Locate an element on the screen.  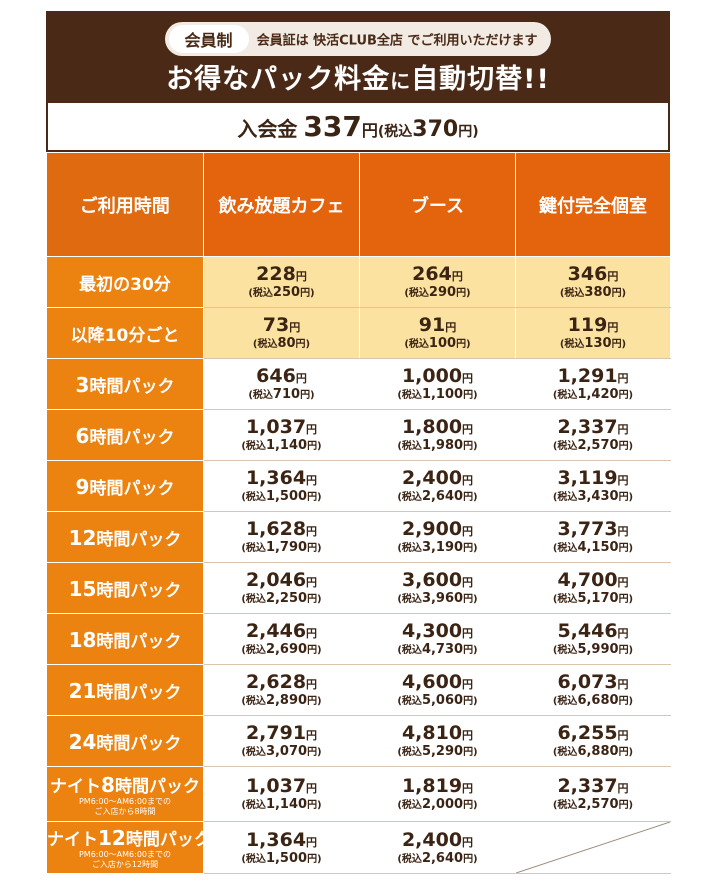
entry-fee-amount: 337 is located at coordinates (332, 126).